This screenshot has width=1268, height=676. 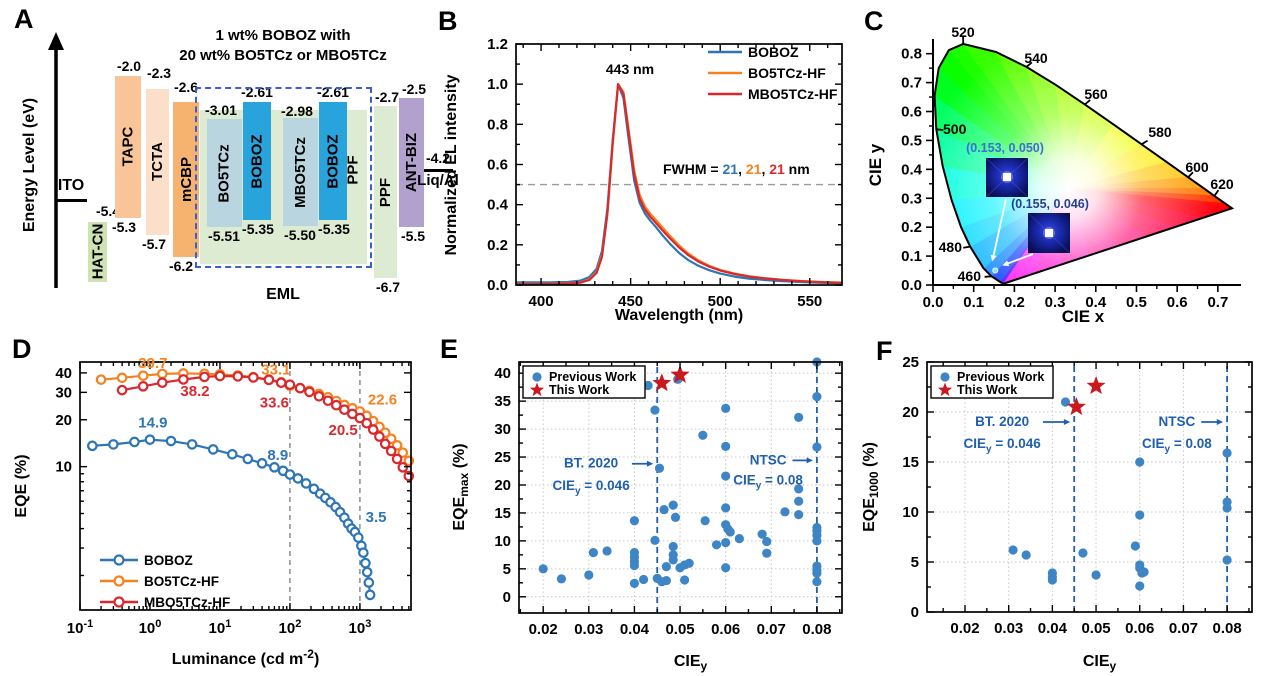 What do you see at coordinates (438, 170) in the screenshot?
I see `liqal-level-line` at bounding box center [438, 170].